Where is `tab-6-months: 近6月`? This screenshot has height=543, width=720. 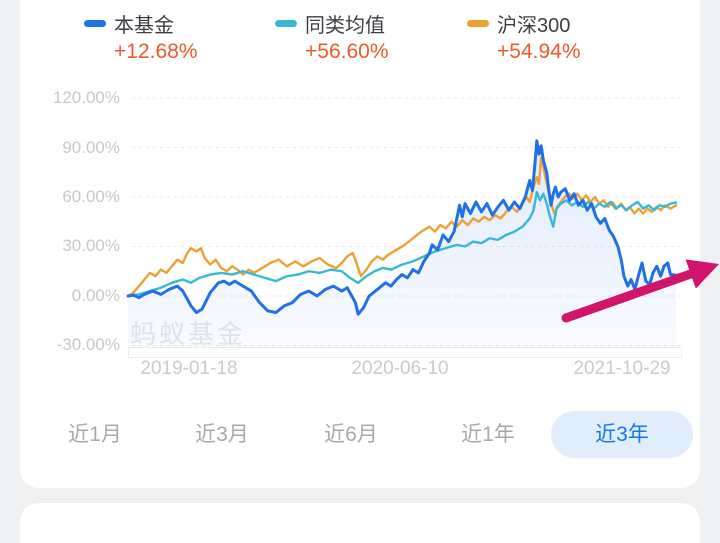
tab-6-months: 近6月 is located at coordinates (351, 434).